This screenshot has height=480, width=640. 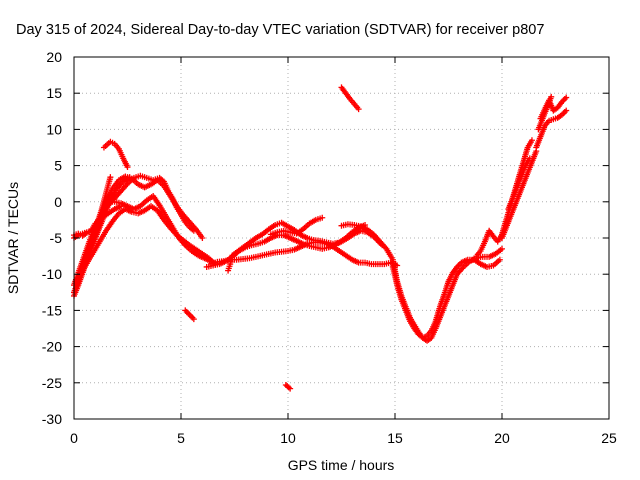 I want to click on x-tick-label: 25, so click(x=609, y=438).